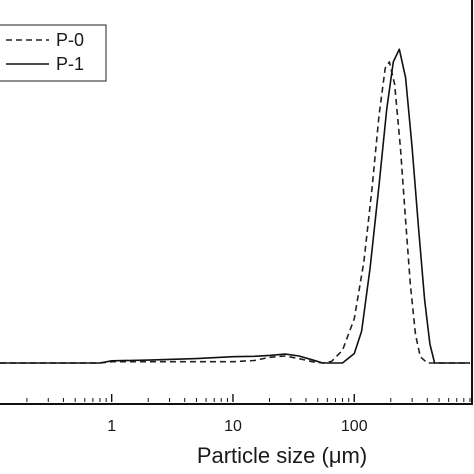 Image resolution: width=474 pixels, height=474 pixels. I want to click on x-tick-label: 100, so click(354, 426).